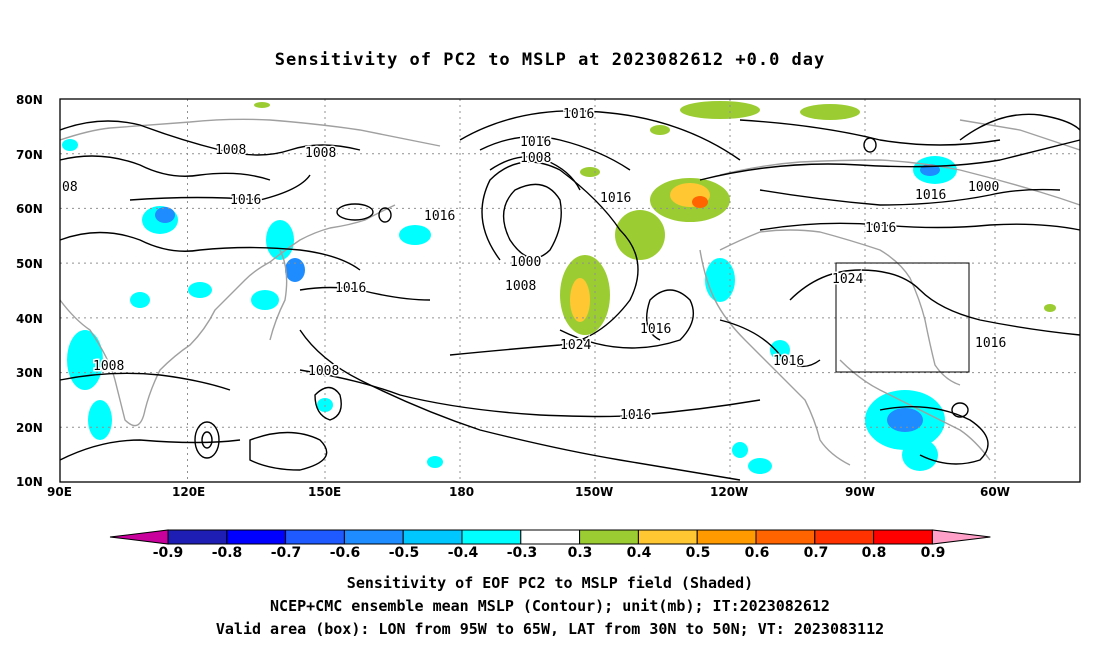  I want to click on lon-label: 150E, so click(324, 492).